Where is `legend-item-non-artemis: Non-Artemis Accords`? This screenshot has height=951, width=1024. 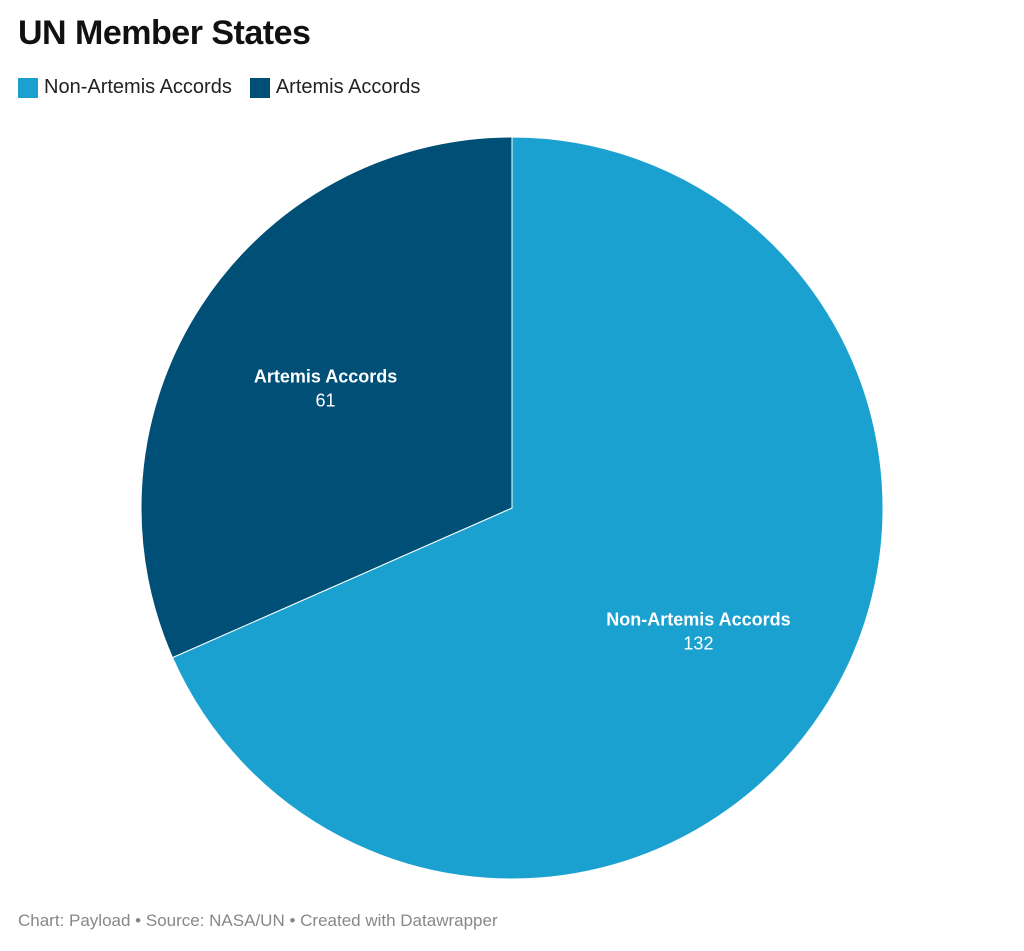 legend-item-non-artemis: Non-Artemis Accords is located at coordinates (125, 87).